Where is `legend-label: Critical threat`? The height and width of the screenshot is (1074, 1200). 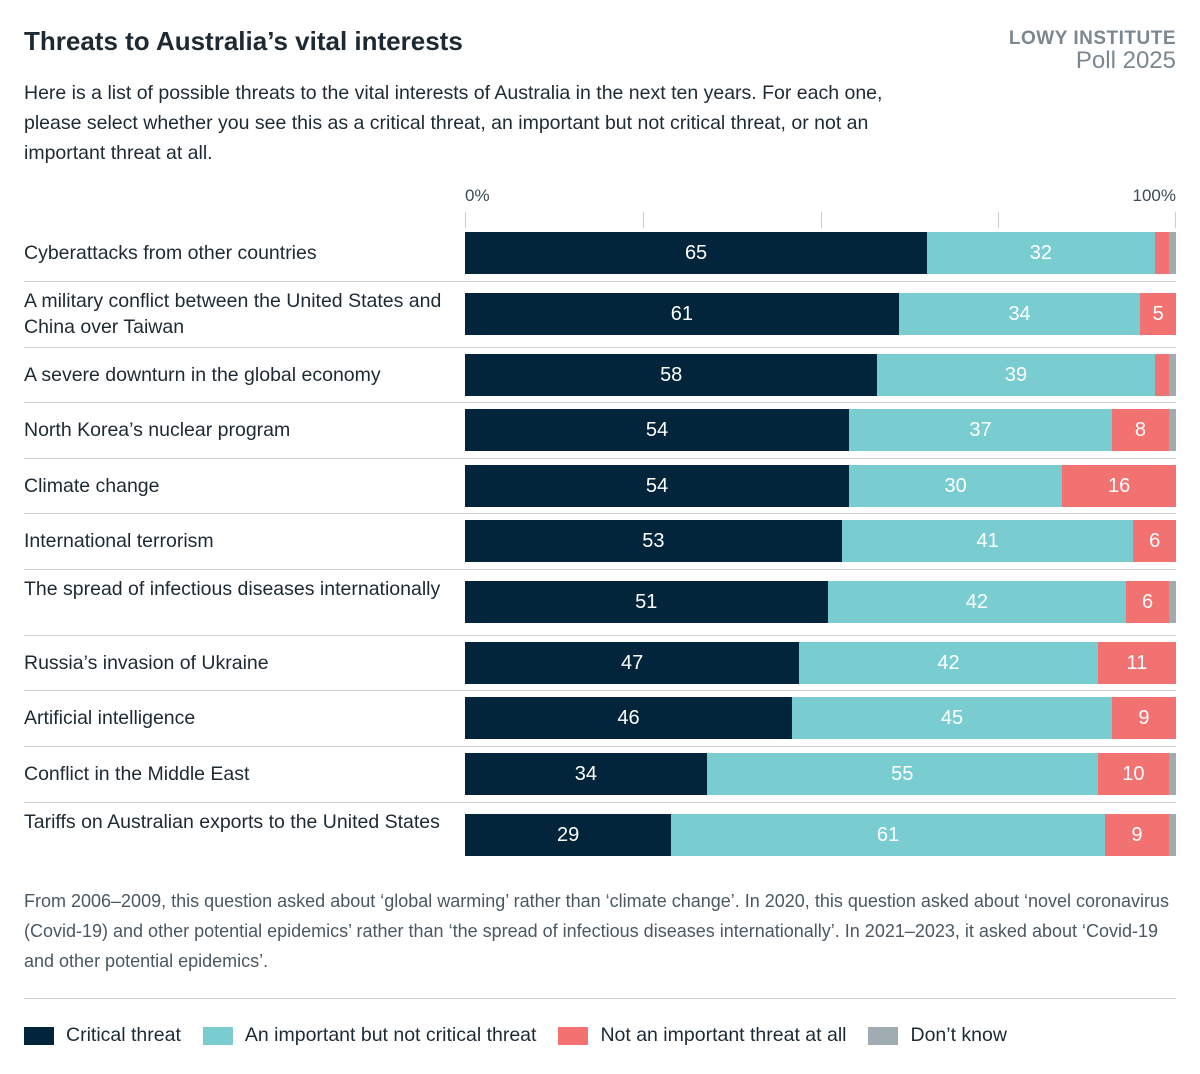
legend-label: Critical threat is located at coordinates (123, 1035).